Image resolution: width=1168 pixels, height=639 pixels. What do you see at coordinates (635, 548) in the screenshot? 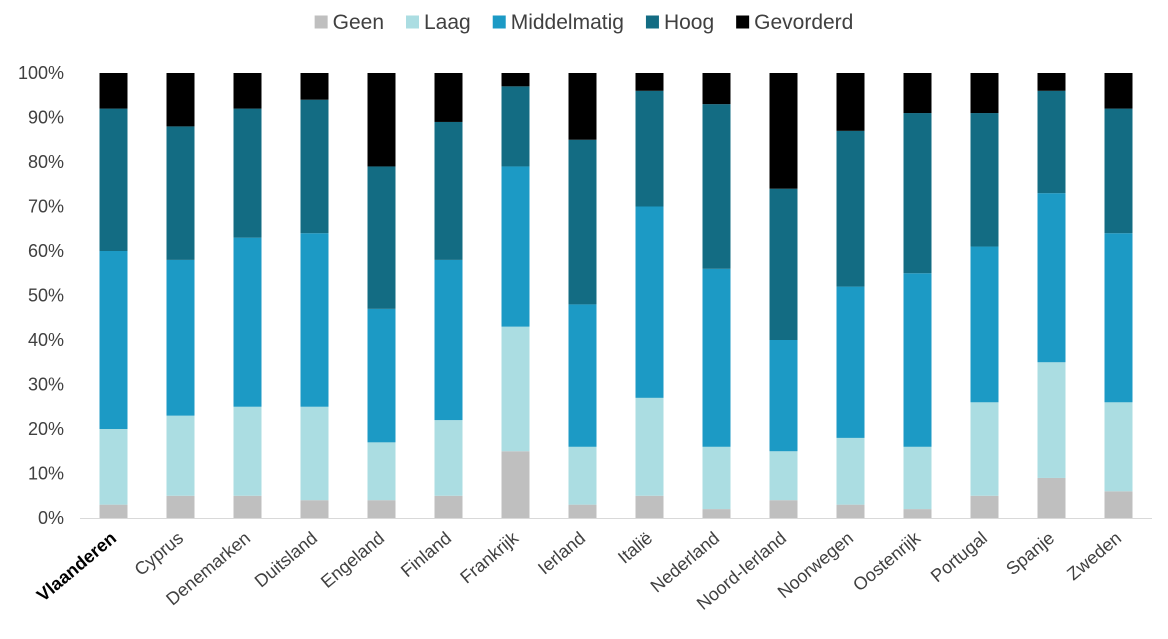
I see `x-category-label: Italië` at bounding box center [635, 548].